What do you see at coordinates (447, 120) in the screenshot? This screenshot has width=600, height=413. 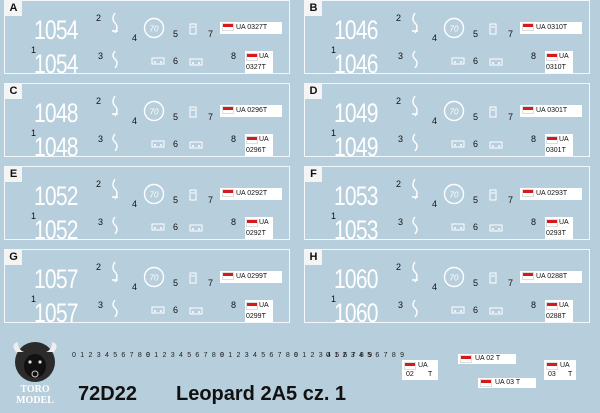 I see `decal-panel-d: D 1049 1049 1 2 3 4 5 6 7 8 70` at bounding box center [447, 120].